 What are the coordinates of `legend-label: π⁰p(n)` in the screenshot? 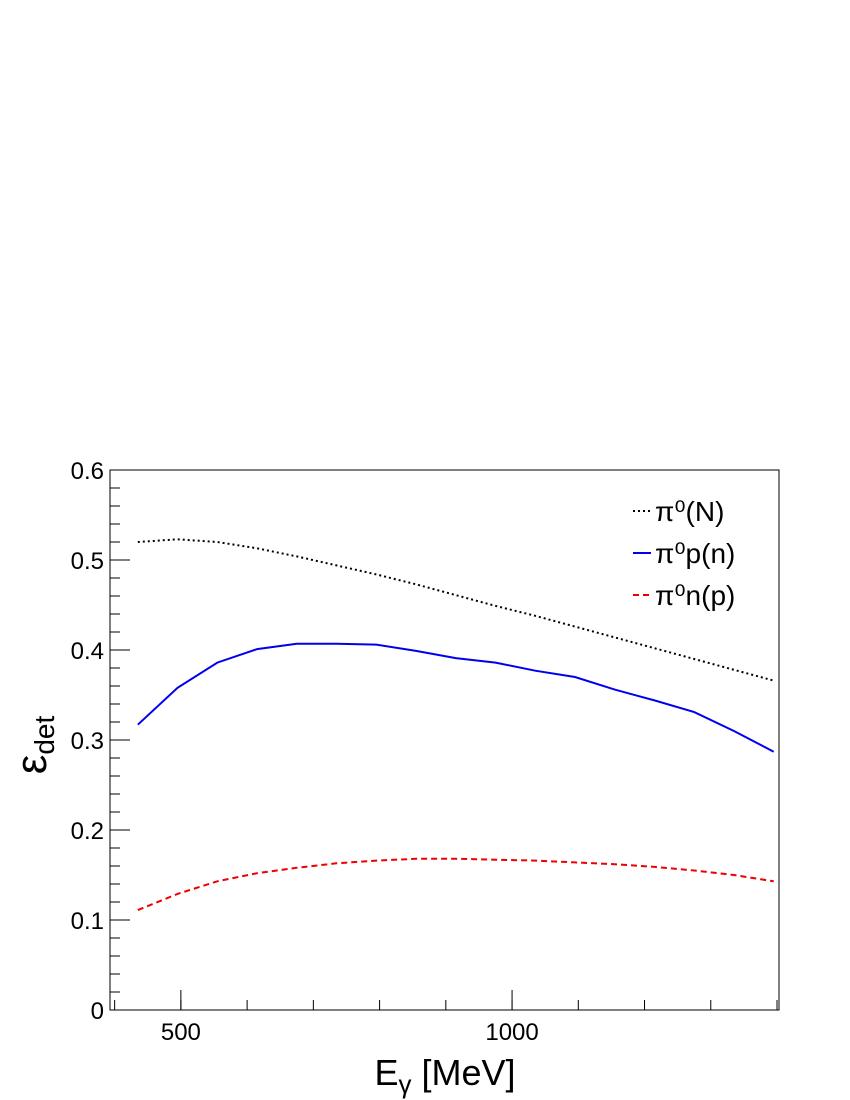 It's located at (695, 553).